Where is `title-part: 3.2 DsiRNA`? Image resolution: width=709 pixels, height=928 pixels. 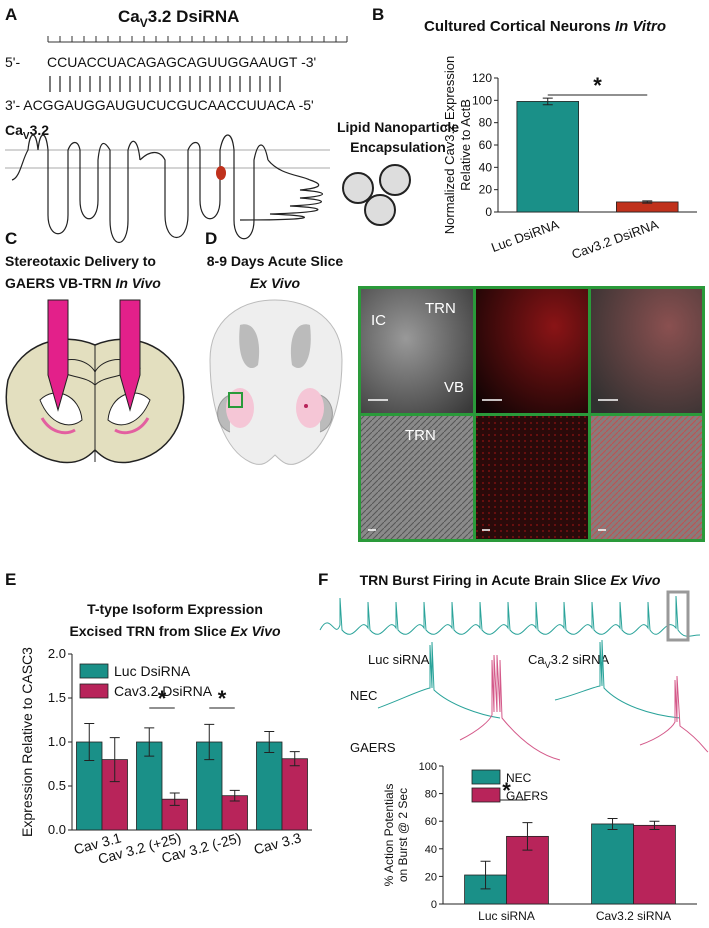
title-part: 3.2 DsiRNA is located at coordinates (194, 16).